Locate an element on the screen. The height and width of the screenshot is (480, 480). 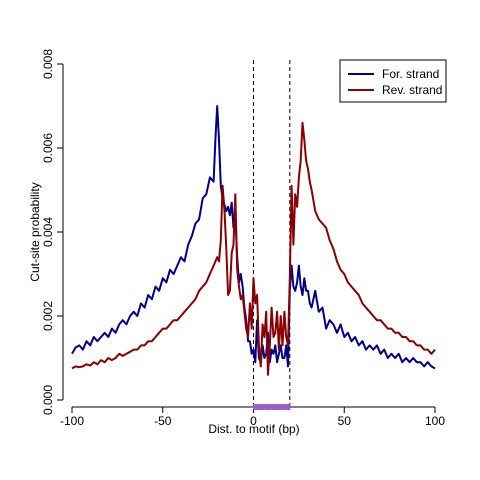
legend-label: Rev. strand is located at coordinates (412, 90).